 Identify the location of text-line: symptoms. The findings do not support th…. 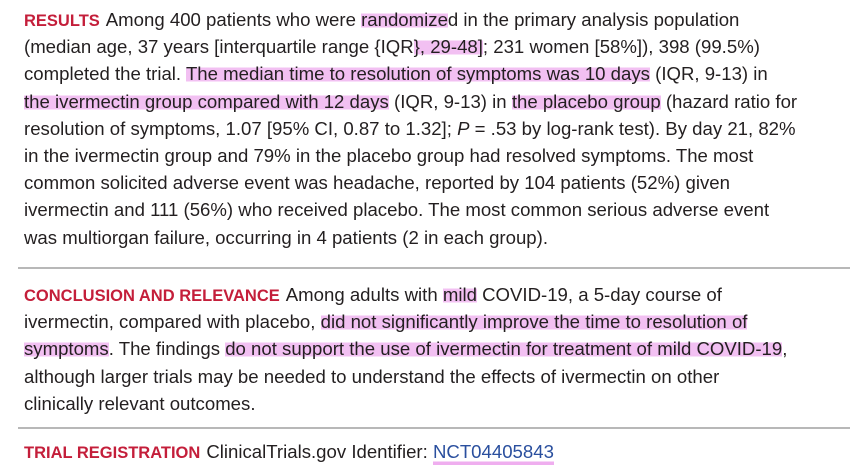
(435, 348).